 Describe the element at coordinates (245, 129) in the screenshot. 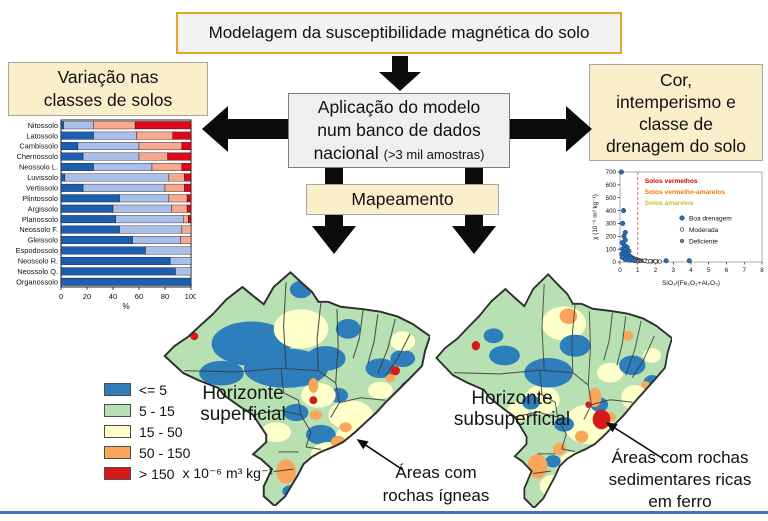

I see `arrow-left-icon` at that location.